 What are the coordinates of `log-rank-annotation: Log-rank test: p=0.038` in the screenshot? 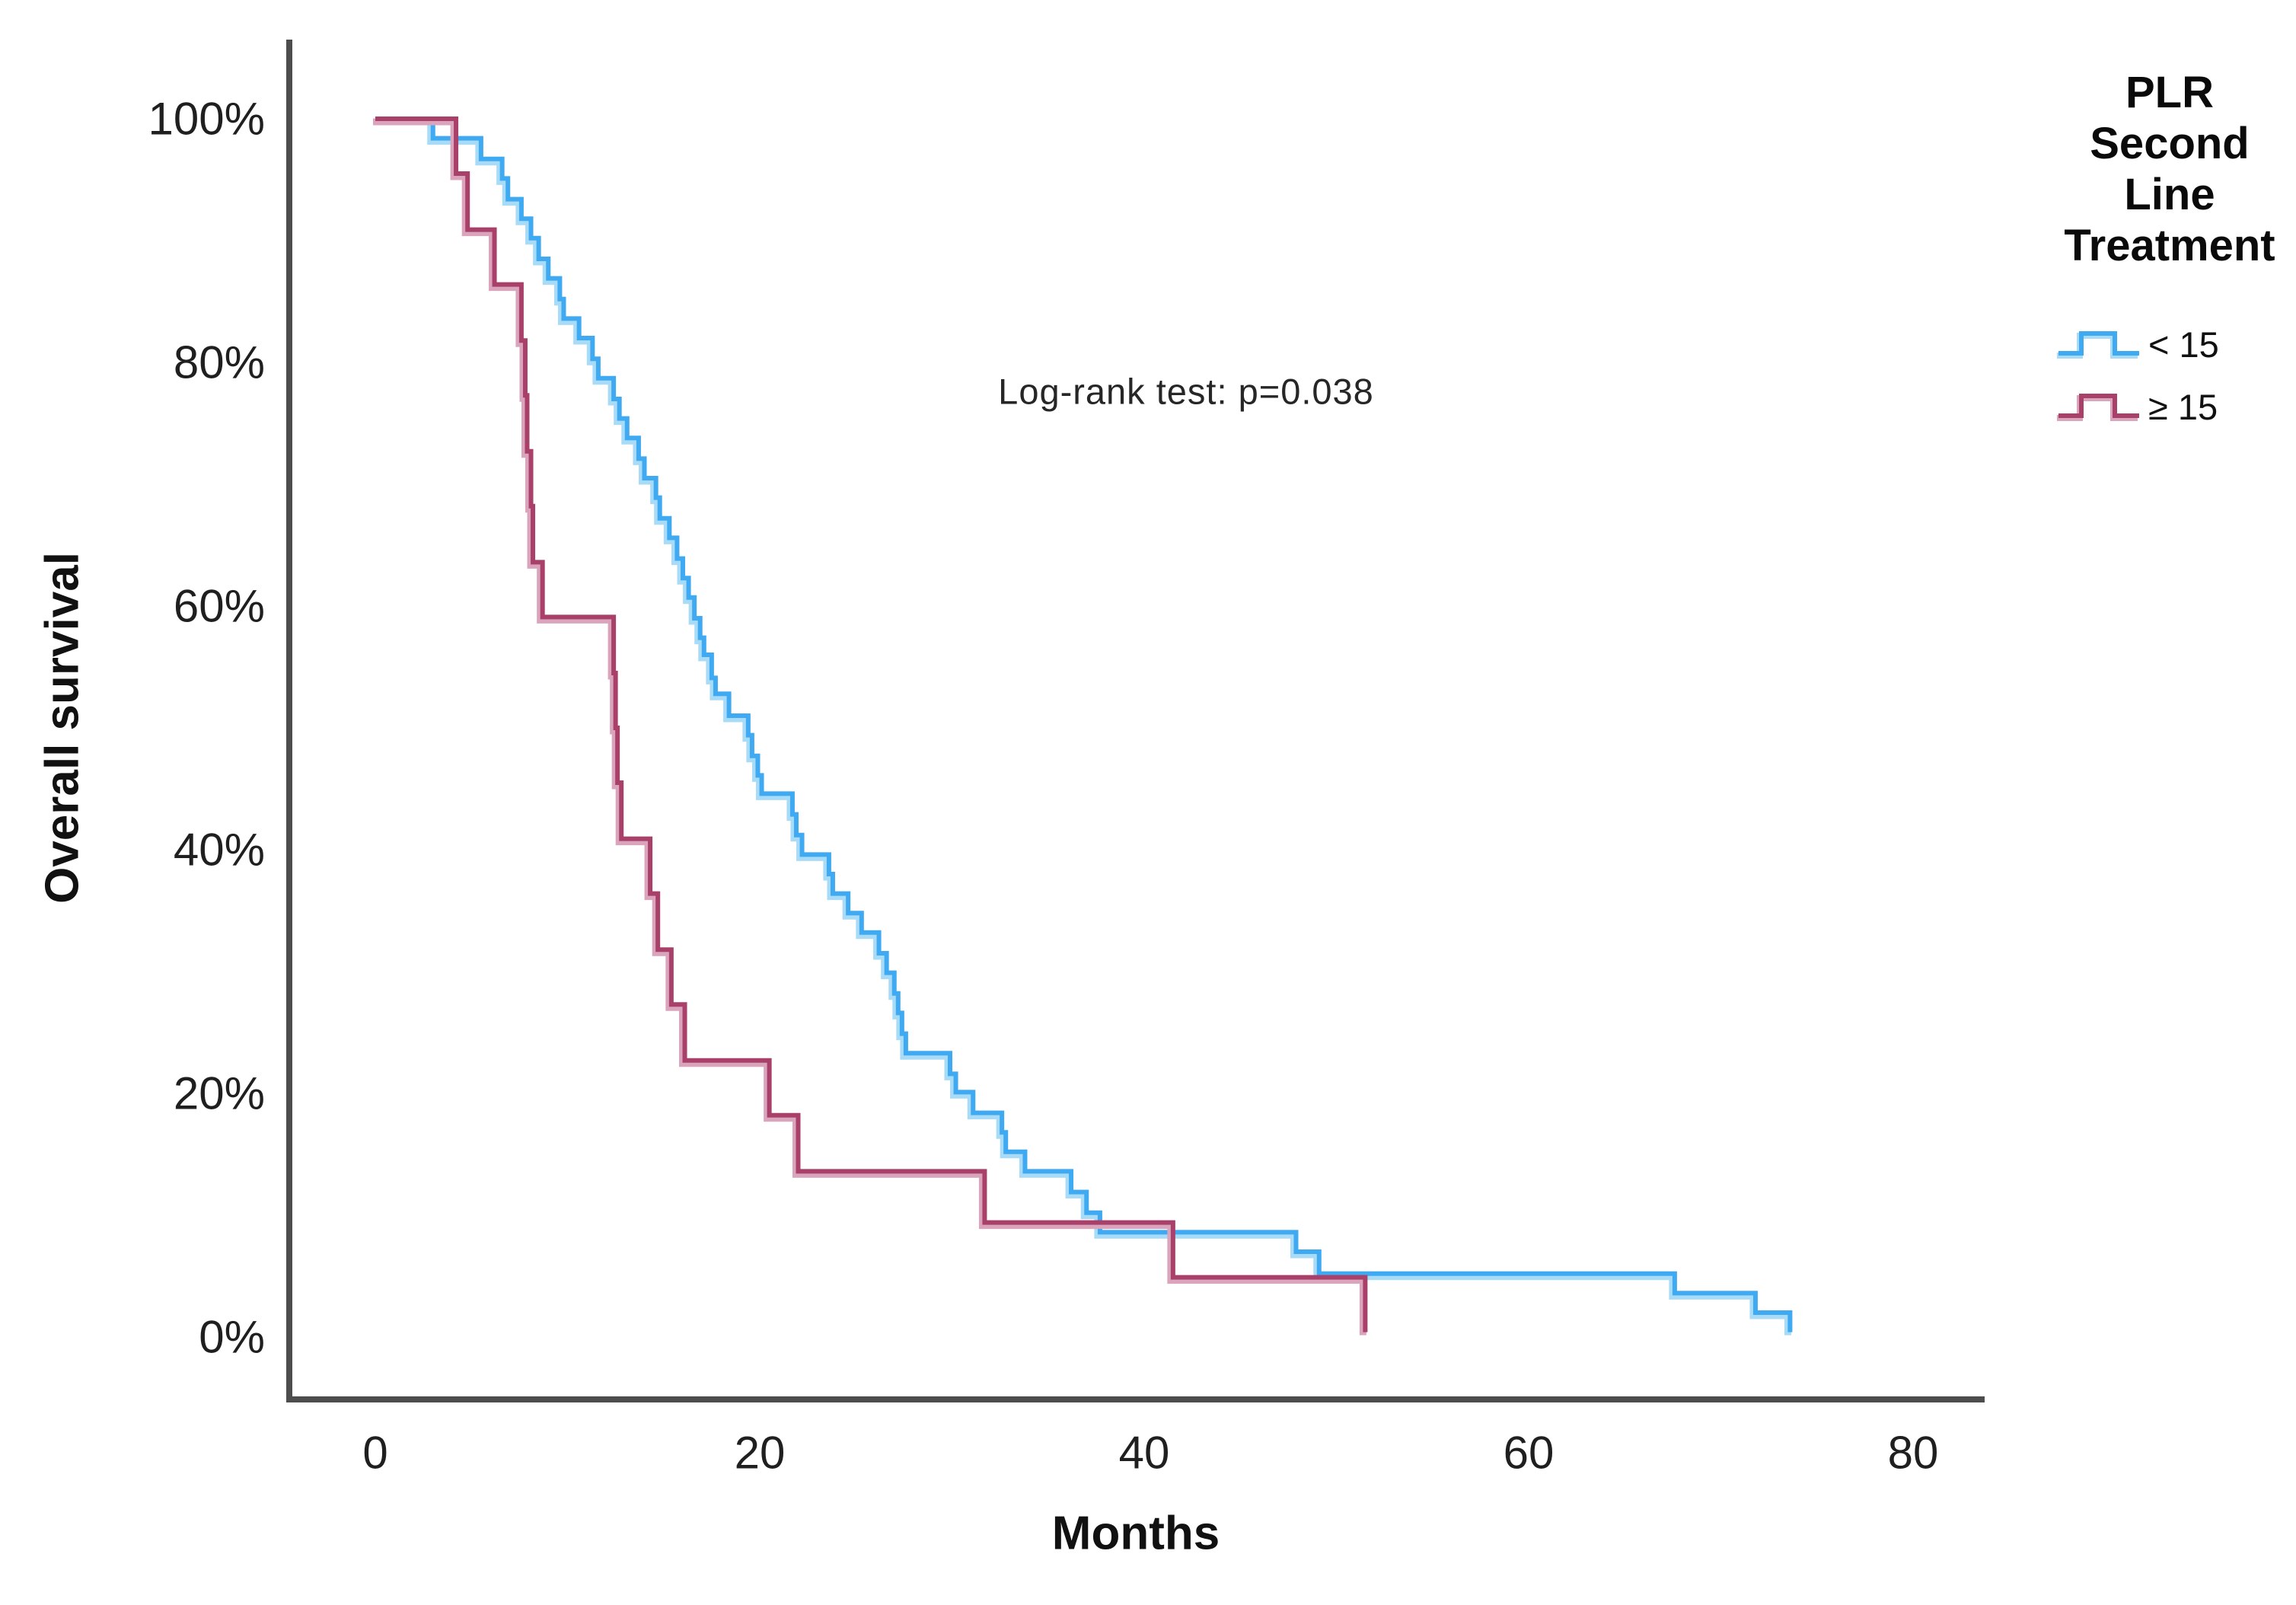 It's located at (1186, 391).